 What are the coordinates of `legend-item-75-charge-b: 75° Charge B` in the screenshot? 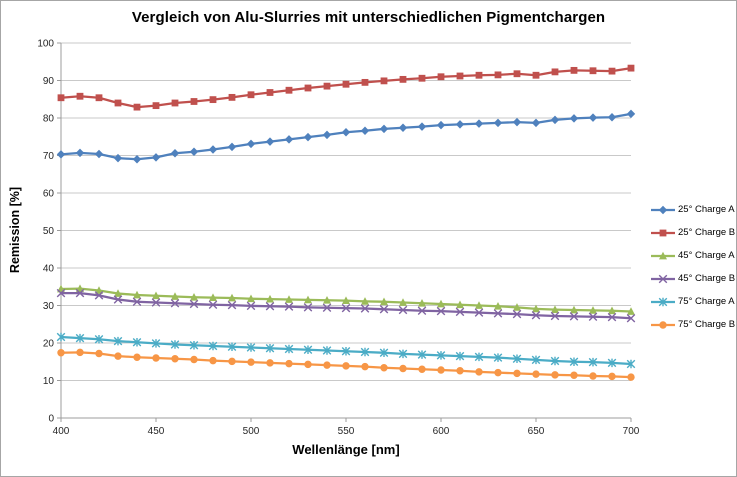 It's located at (692, 324).